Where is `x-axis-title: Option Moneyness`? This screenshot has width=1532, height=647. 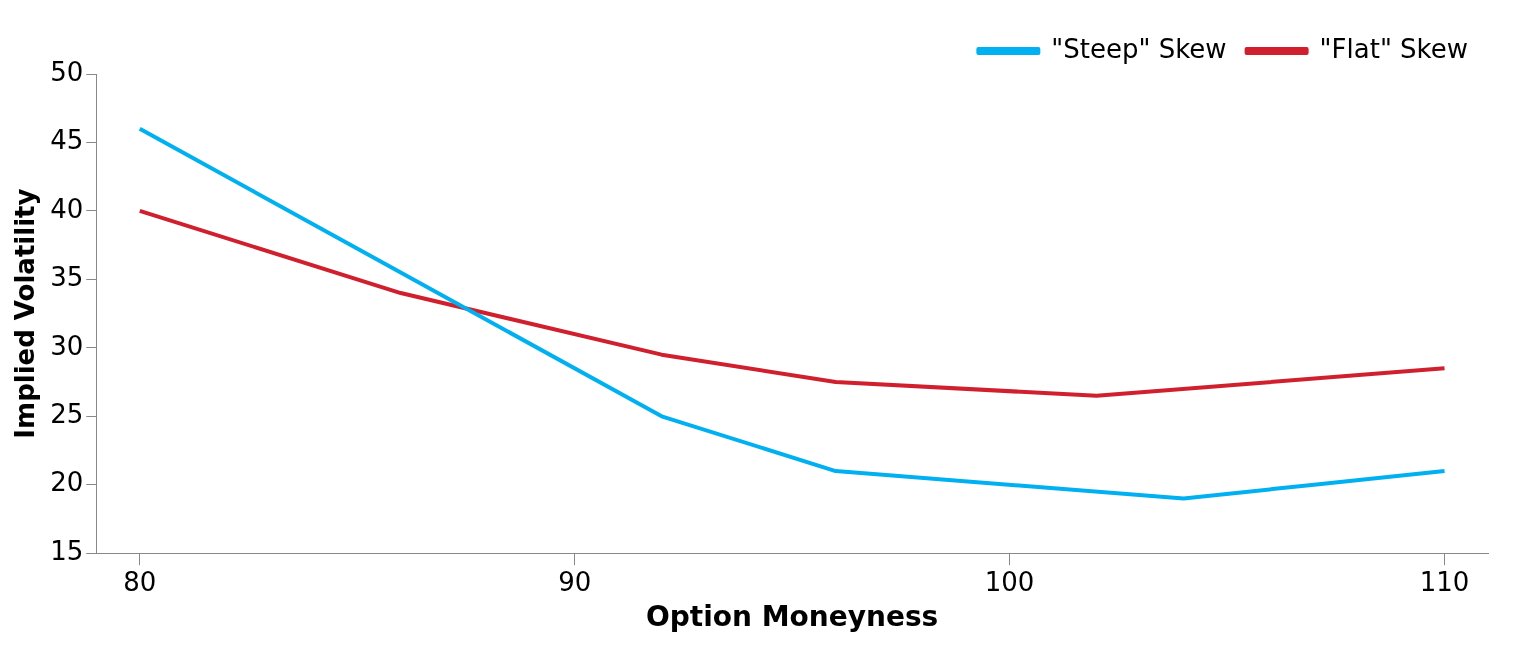
x-axis-title: Option Moneyness is located at coordinates (792, 617).